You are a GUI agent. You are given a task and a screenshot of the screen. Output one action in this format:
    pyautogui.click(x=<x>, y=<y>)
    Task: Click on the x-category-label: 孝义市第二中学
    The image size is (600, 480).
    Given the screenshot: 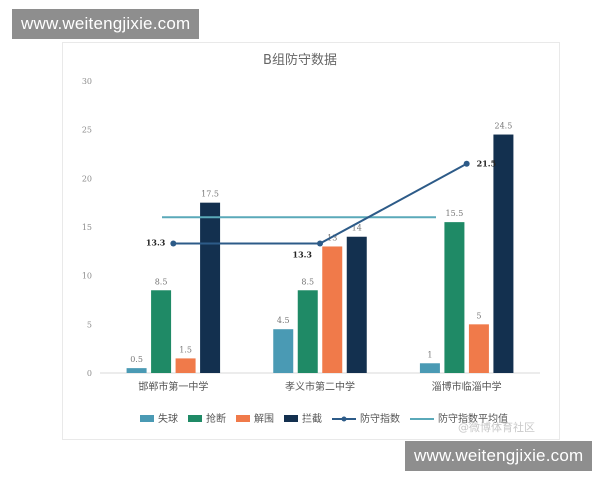 What is the action you would take?
    pyautogui.click(x=320, y=386)
    